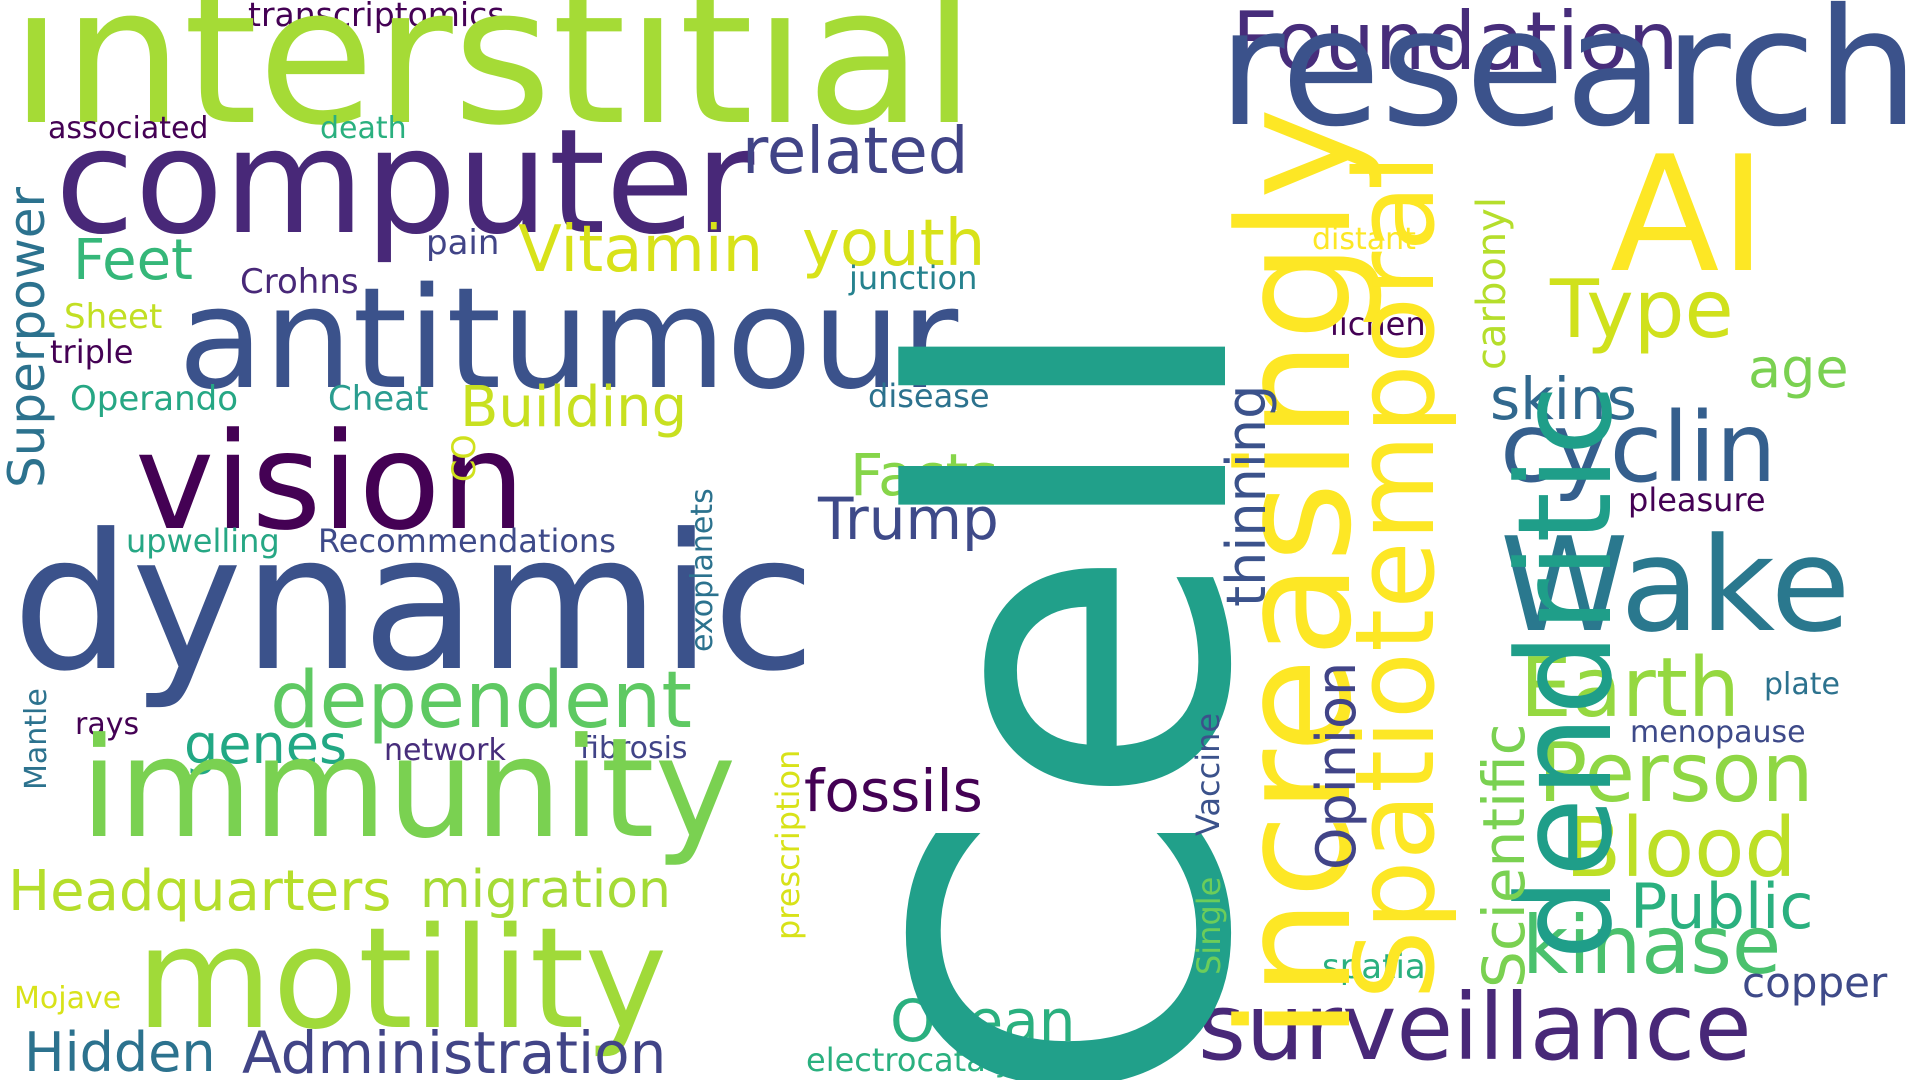  I want to click on word-feet: Feet, so click(133, 260).